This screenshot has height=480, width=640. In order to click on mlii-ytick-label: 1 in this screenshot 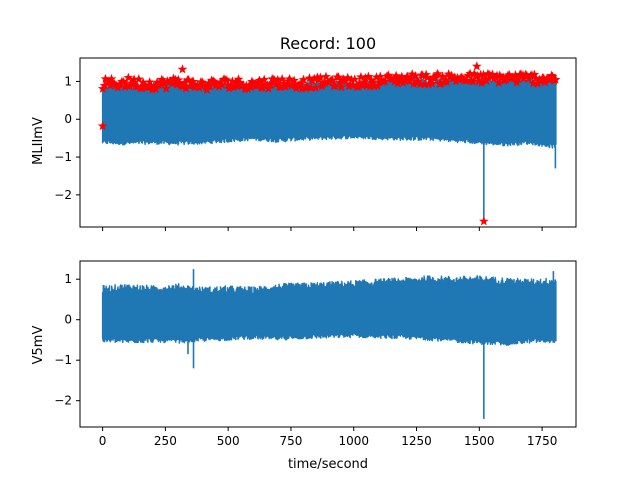, I will do `click(68, 81)`.